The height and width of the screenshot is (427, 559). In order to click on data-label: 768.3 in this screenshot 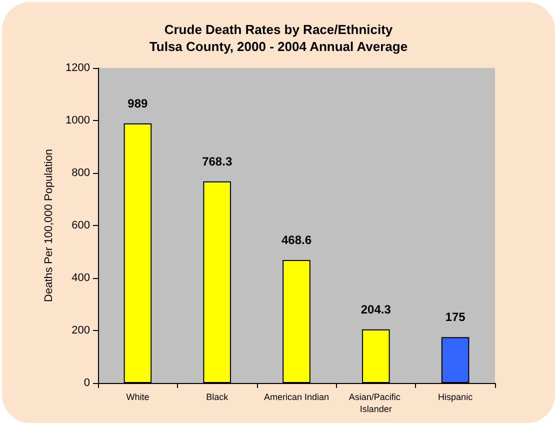, I will do `click(217, 161)`.